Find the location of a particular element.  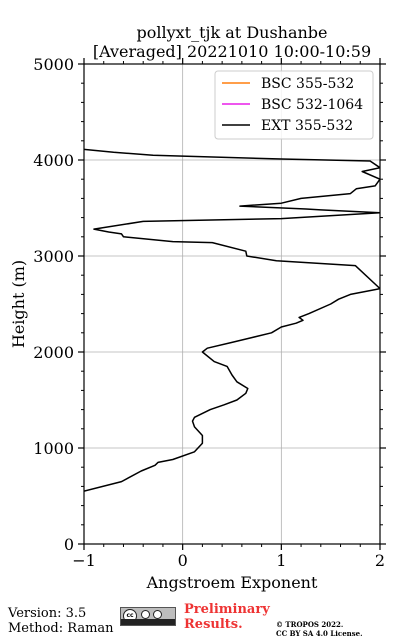

y-tick-label: 4000 is located at coordinates (53, 160).